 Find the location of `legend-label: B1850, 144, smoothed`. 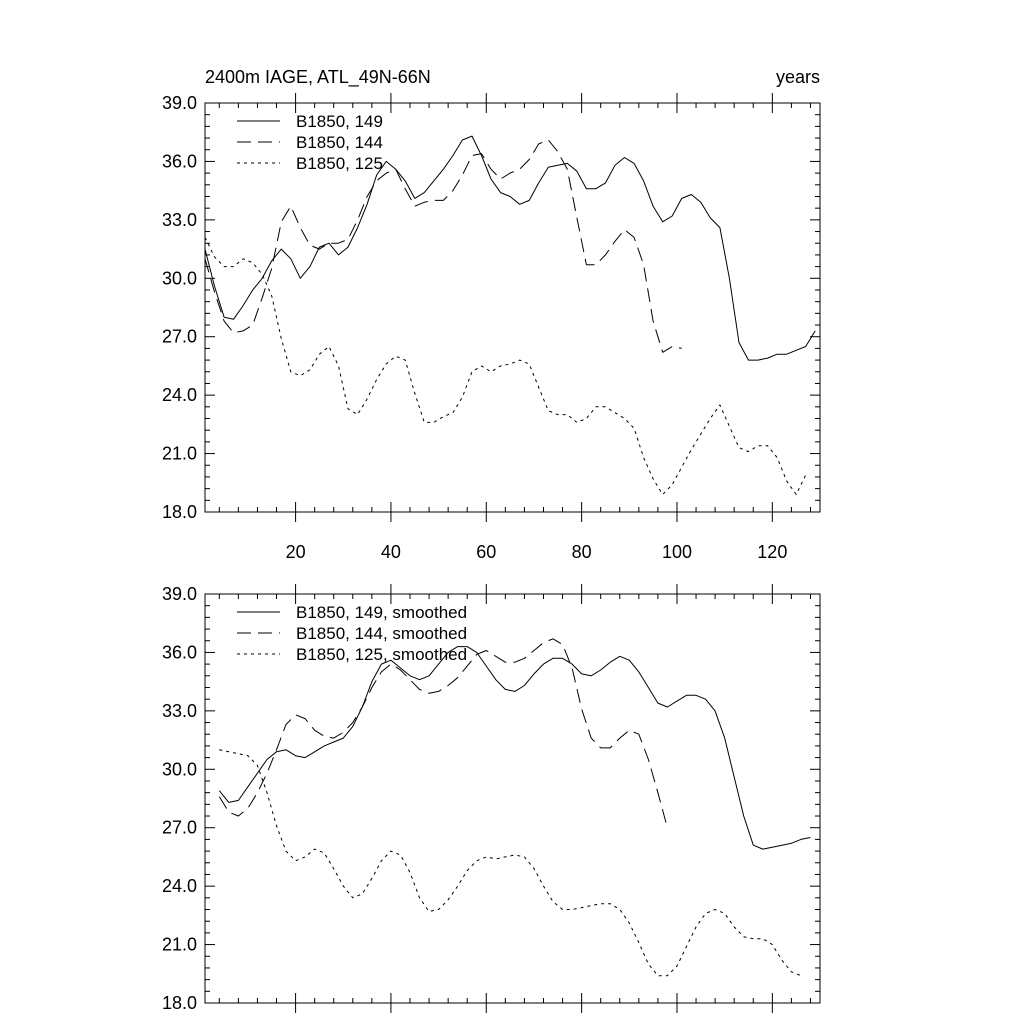

legend-label: B1850, 144, smoothed is located at coordinates (381, 633).